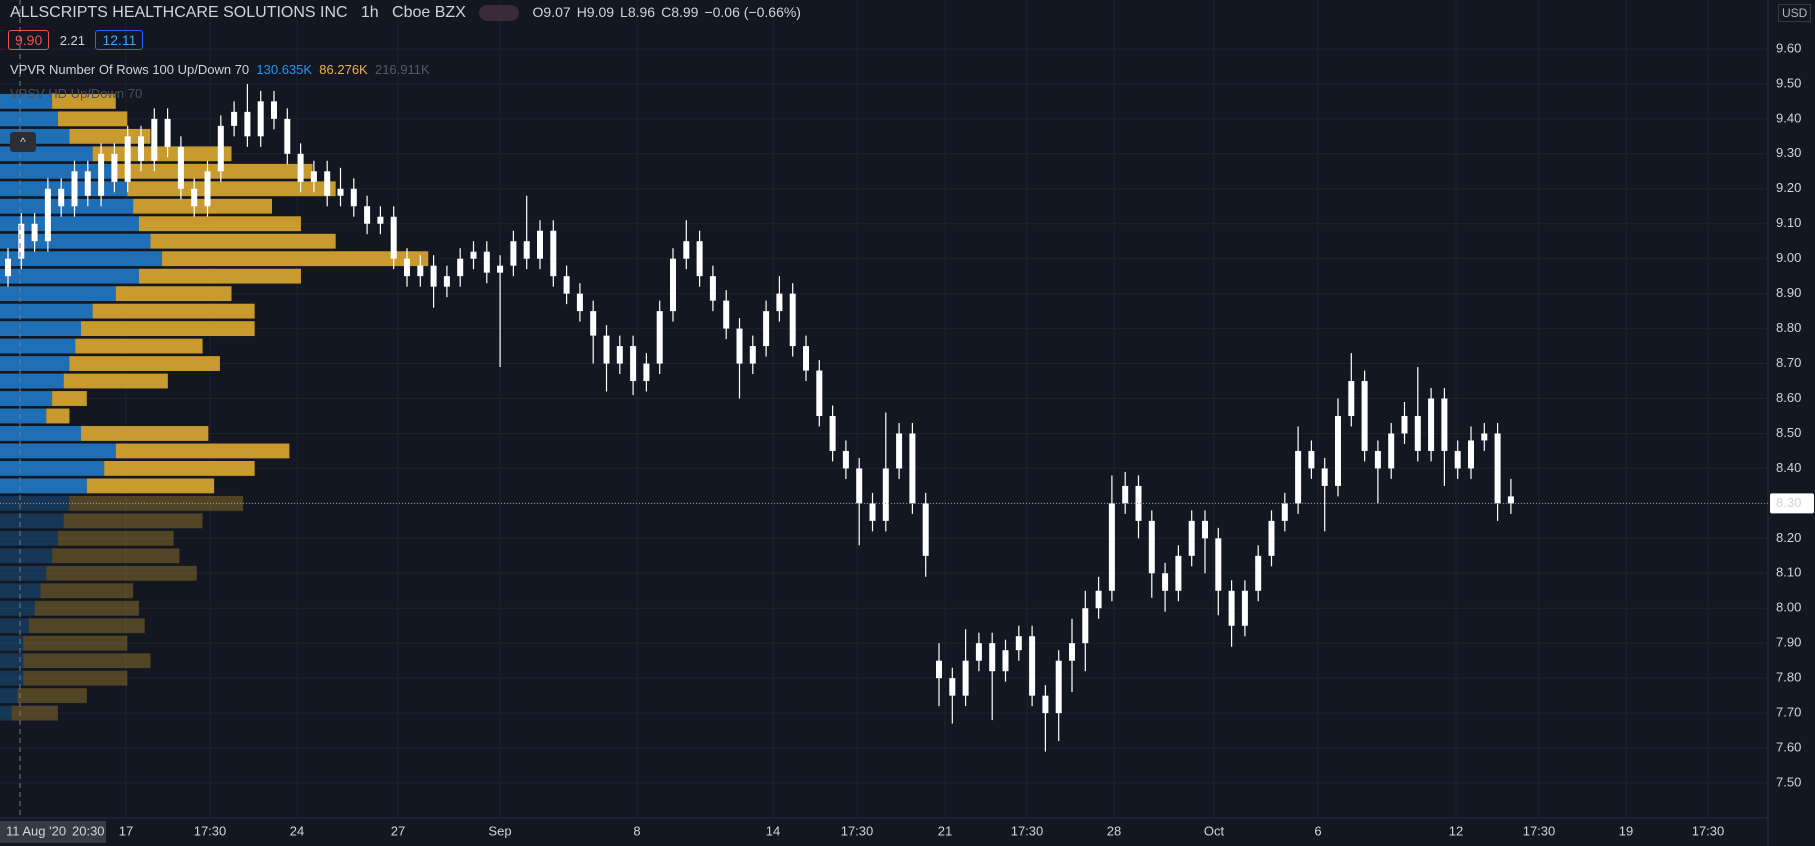 Image resolution: width=1815 pixels, height=846 pixels. Describe the element at coordinates (119, 40) in the screenshot. I see `ask: 12.11` at that location.